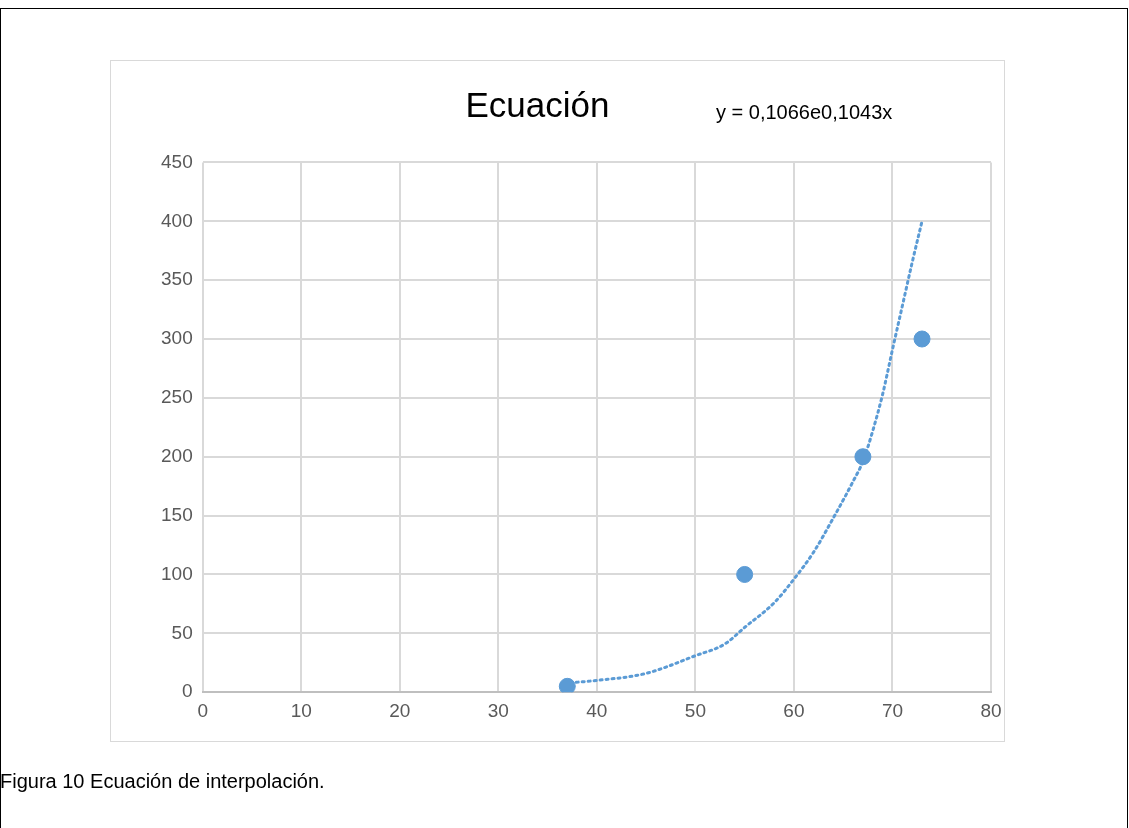  What do you see at coordinates (202, 710) in the screenshot?
I see `x-tick-label: 0` at bounding box center [202, 710].